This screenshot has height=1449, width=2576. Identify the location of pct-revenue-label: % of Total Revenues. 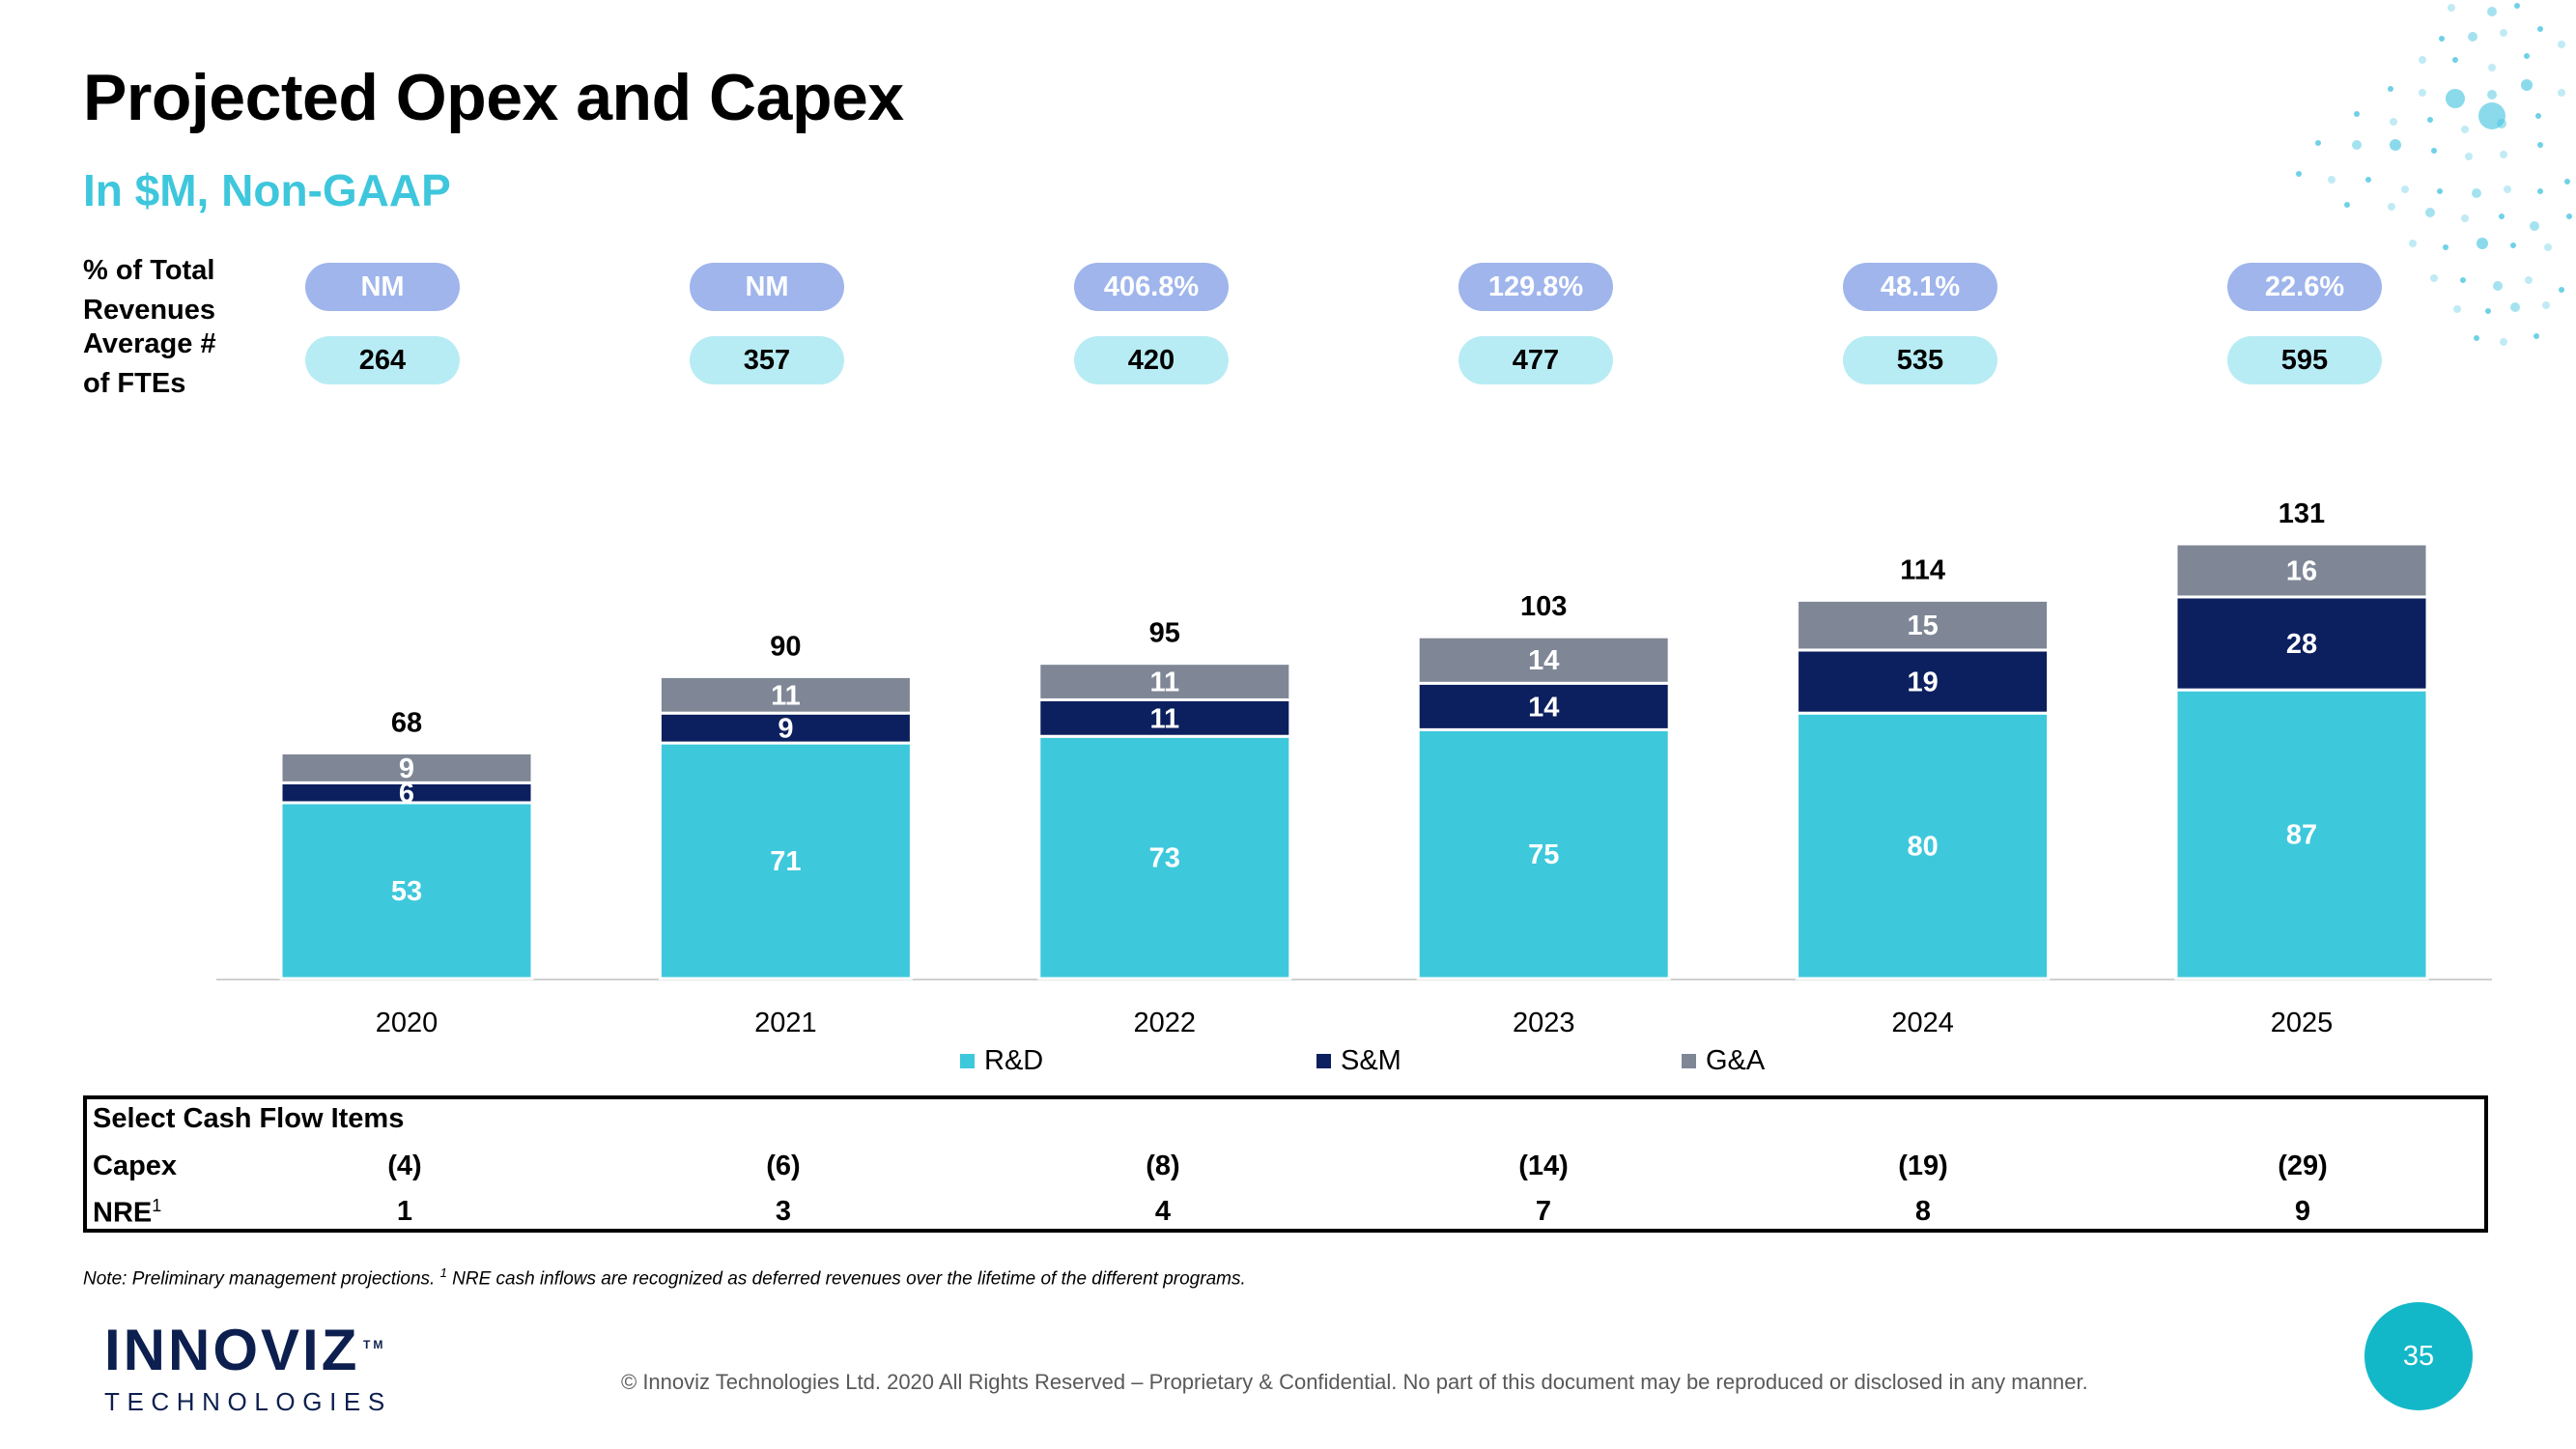
(149, 290).